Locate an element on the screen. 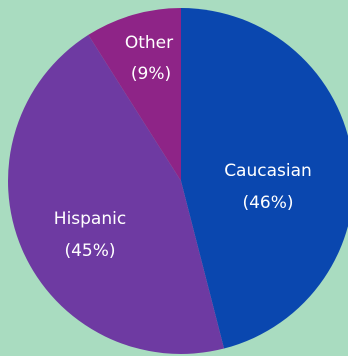 The height and width of the screenshot is (356, 348). pie-slice-other is located at coordinates (134, 94).